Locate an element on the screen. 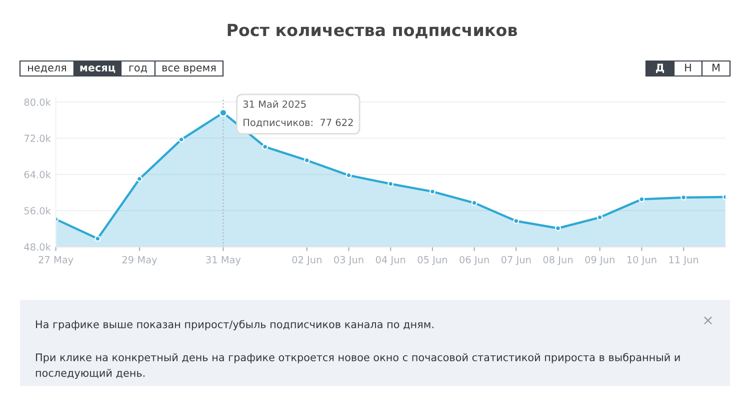  x-tick-label: 09 Jun is located at coordinates (599, 261).